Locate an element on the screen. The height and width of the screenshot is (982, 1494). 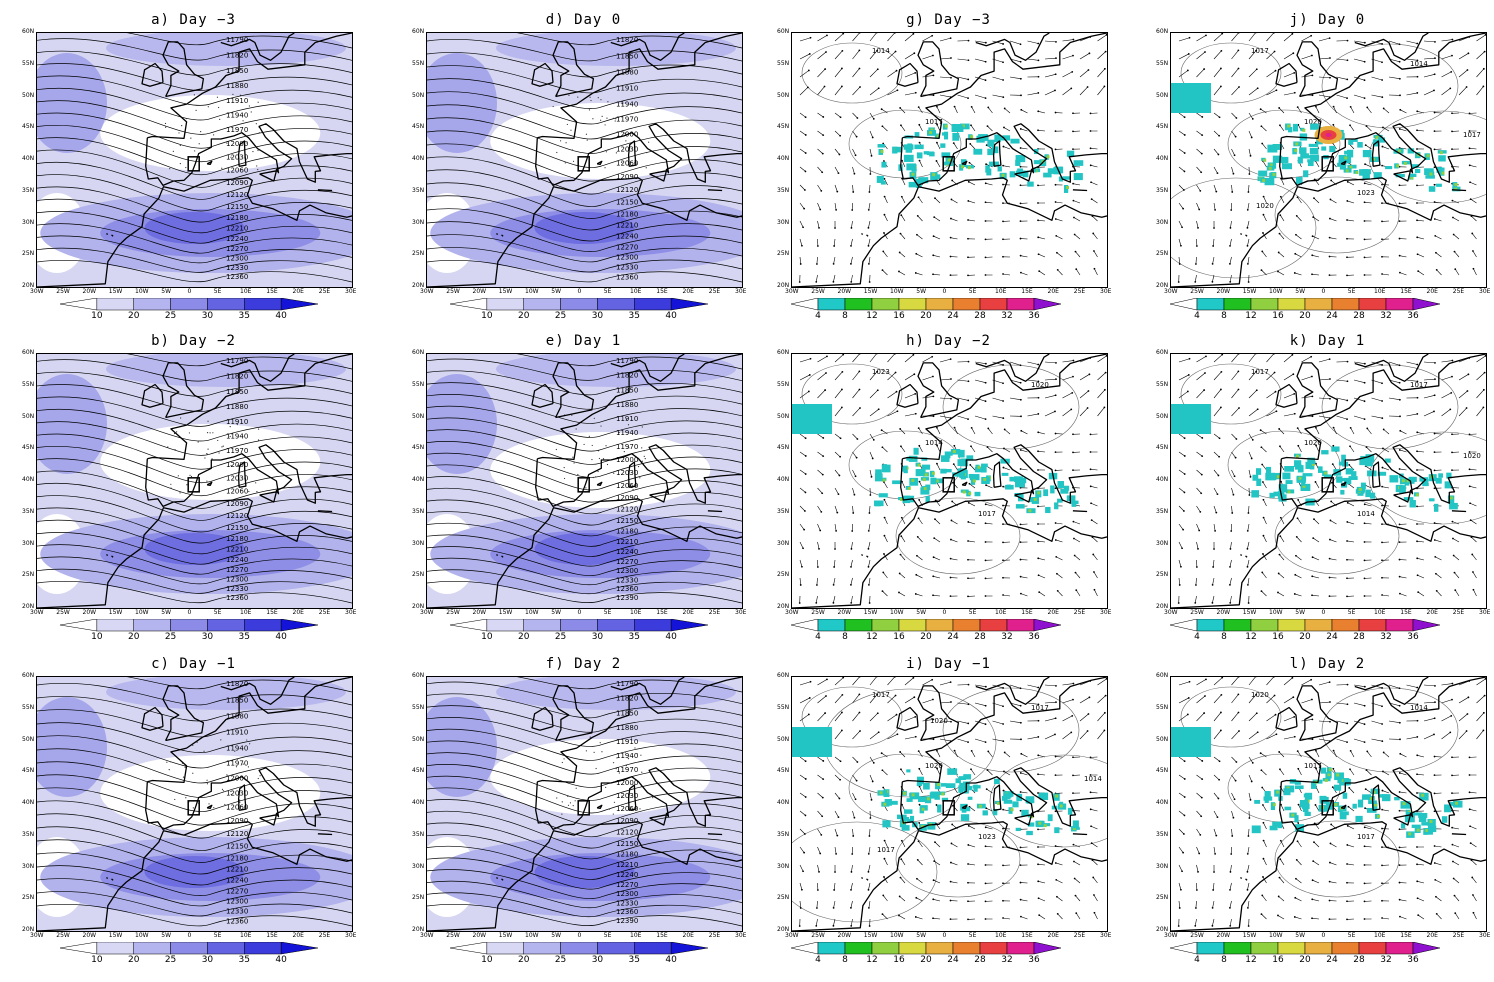
lon-tick-label: 0 is located at coordinates (579, 935).